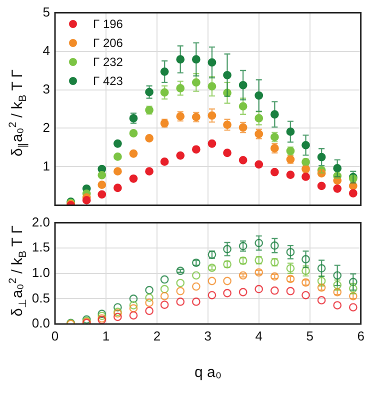  Describe the element at coordinates (360, 336) in the screenshot. I see `x-tick-label: 6` at that location.